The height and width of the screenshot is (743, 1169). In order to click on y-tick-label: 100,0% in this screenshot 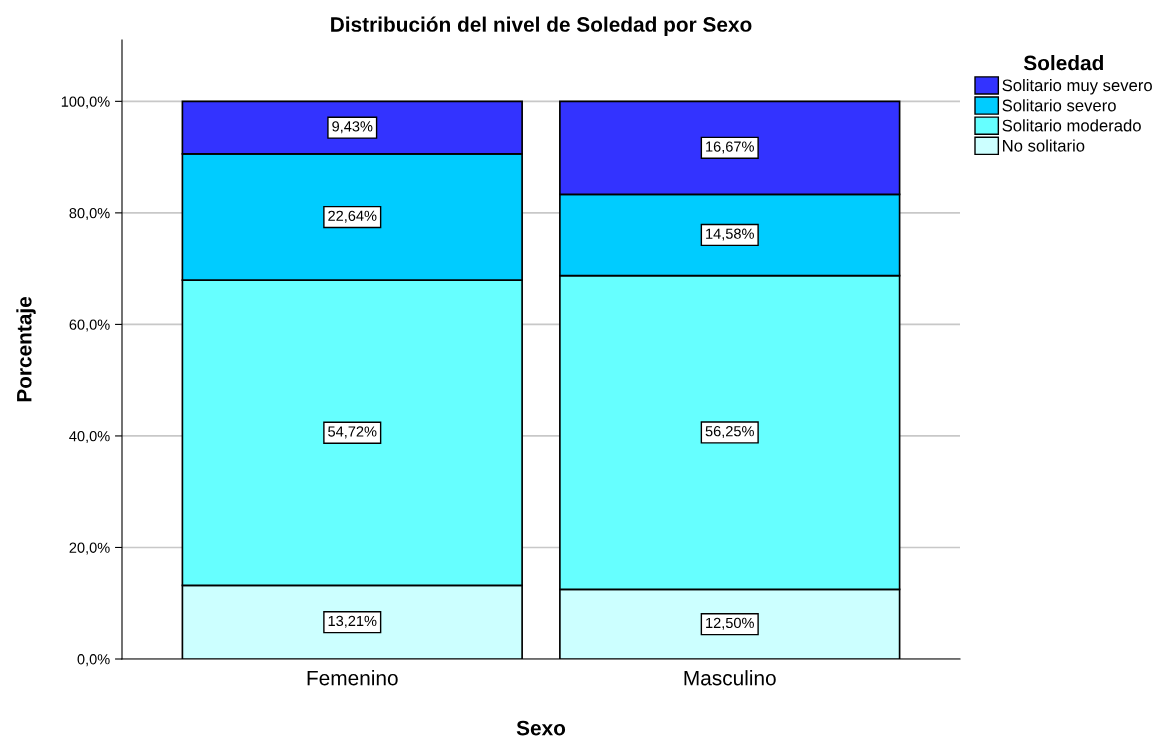, I will do `click(85, 102)`.